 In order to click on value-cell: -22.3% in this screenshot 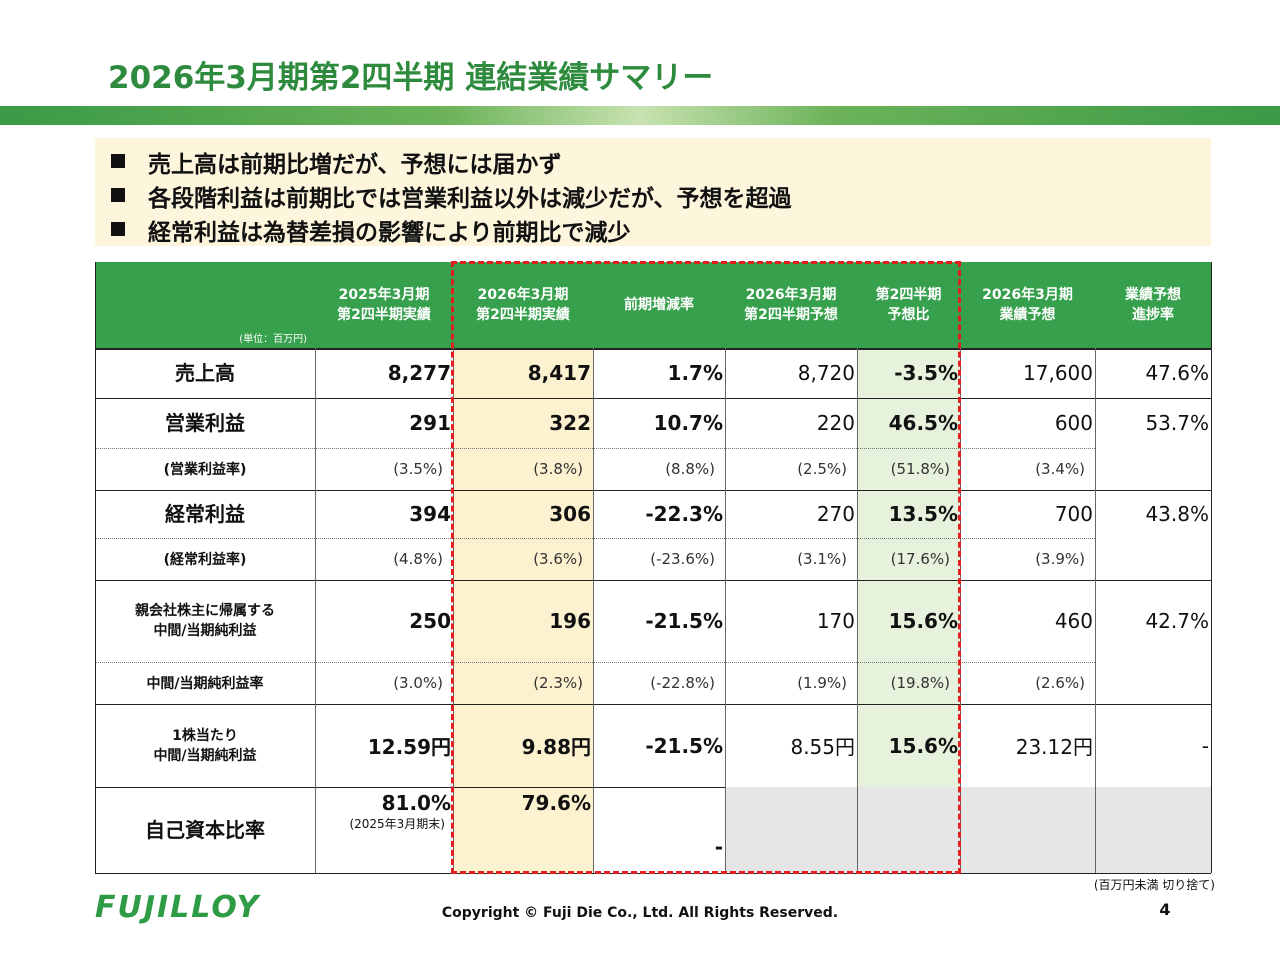, I will do `click(684, 514)`.